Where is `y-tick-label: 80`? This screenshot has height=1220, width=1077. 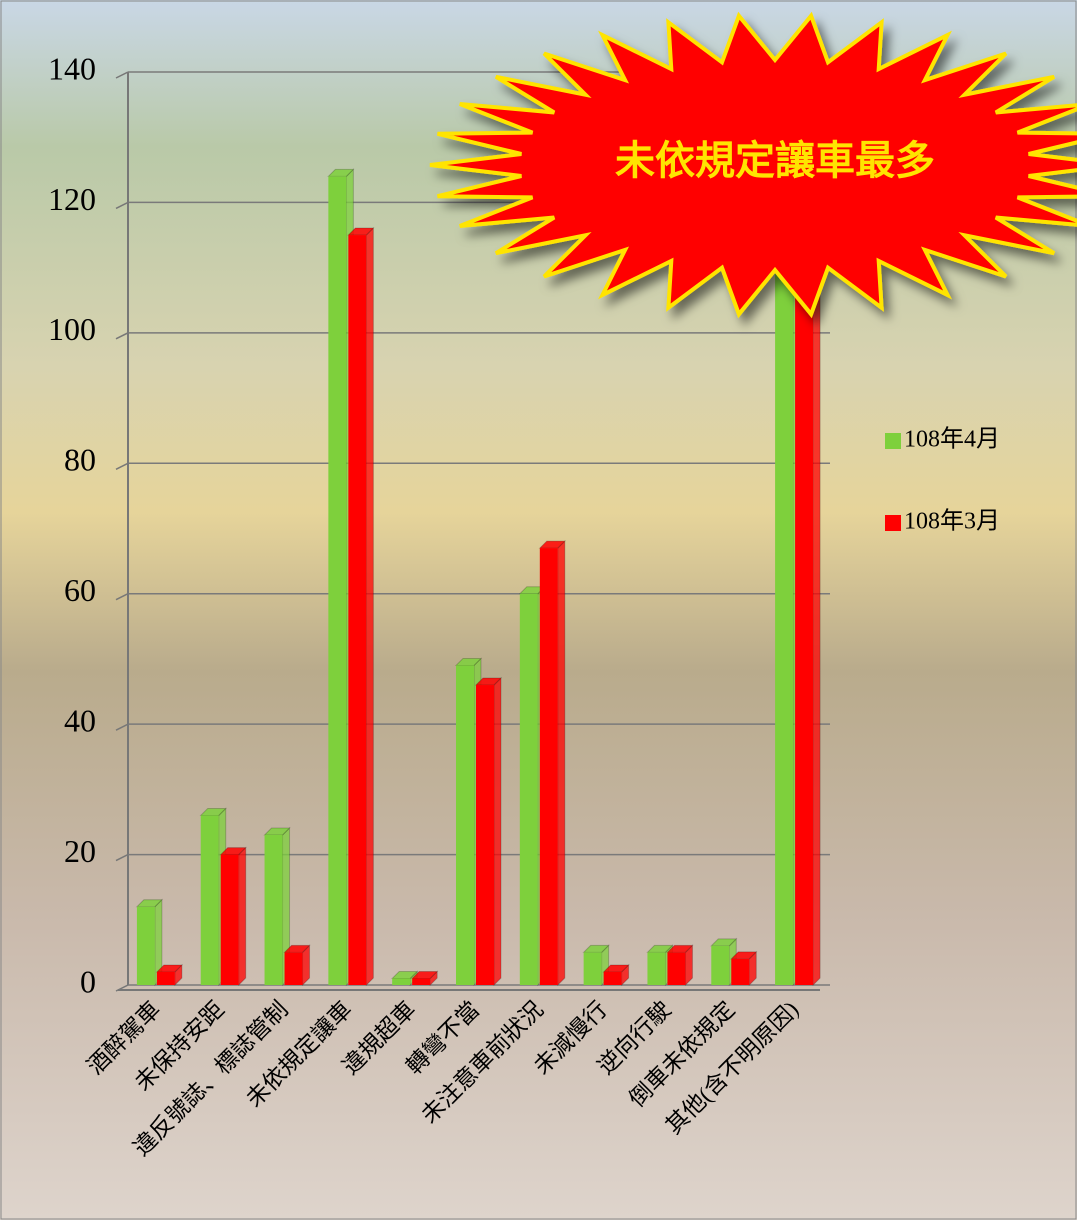
y-tick-label: 80 is located at coordinates (80, 460).